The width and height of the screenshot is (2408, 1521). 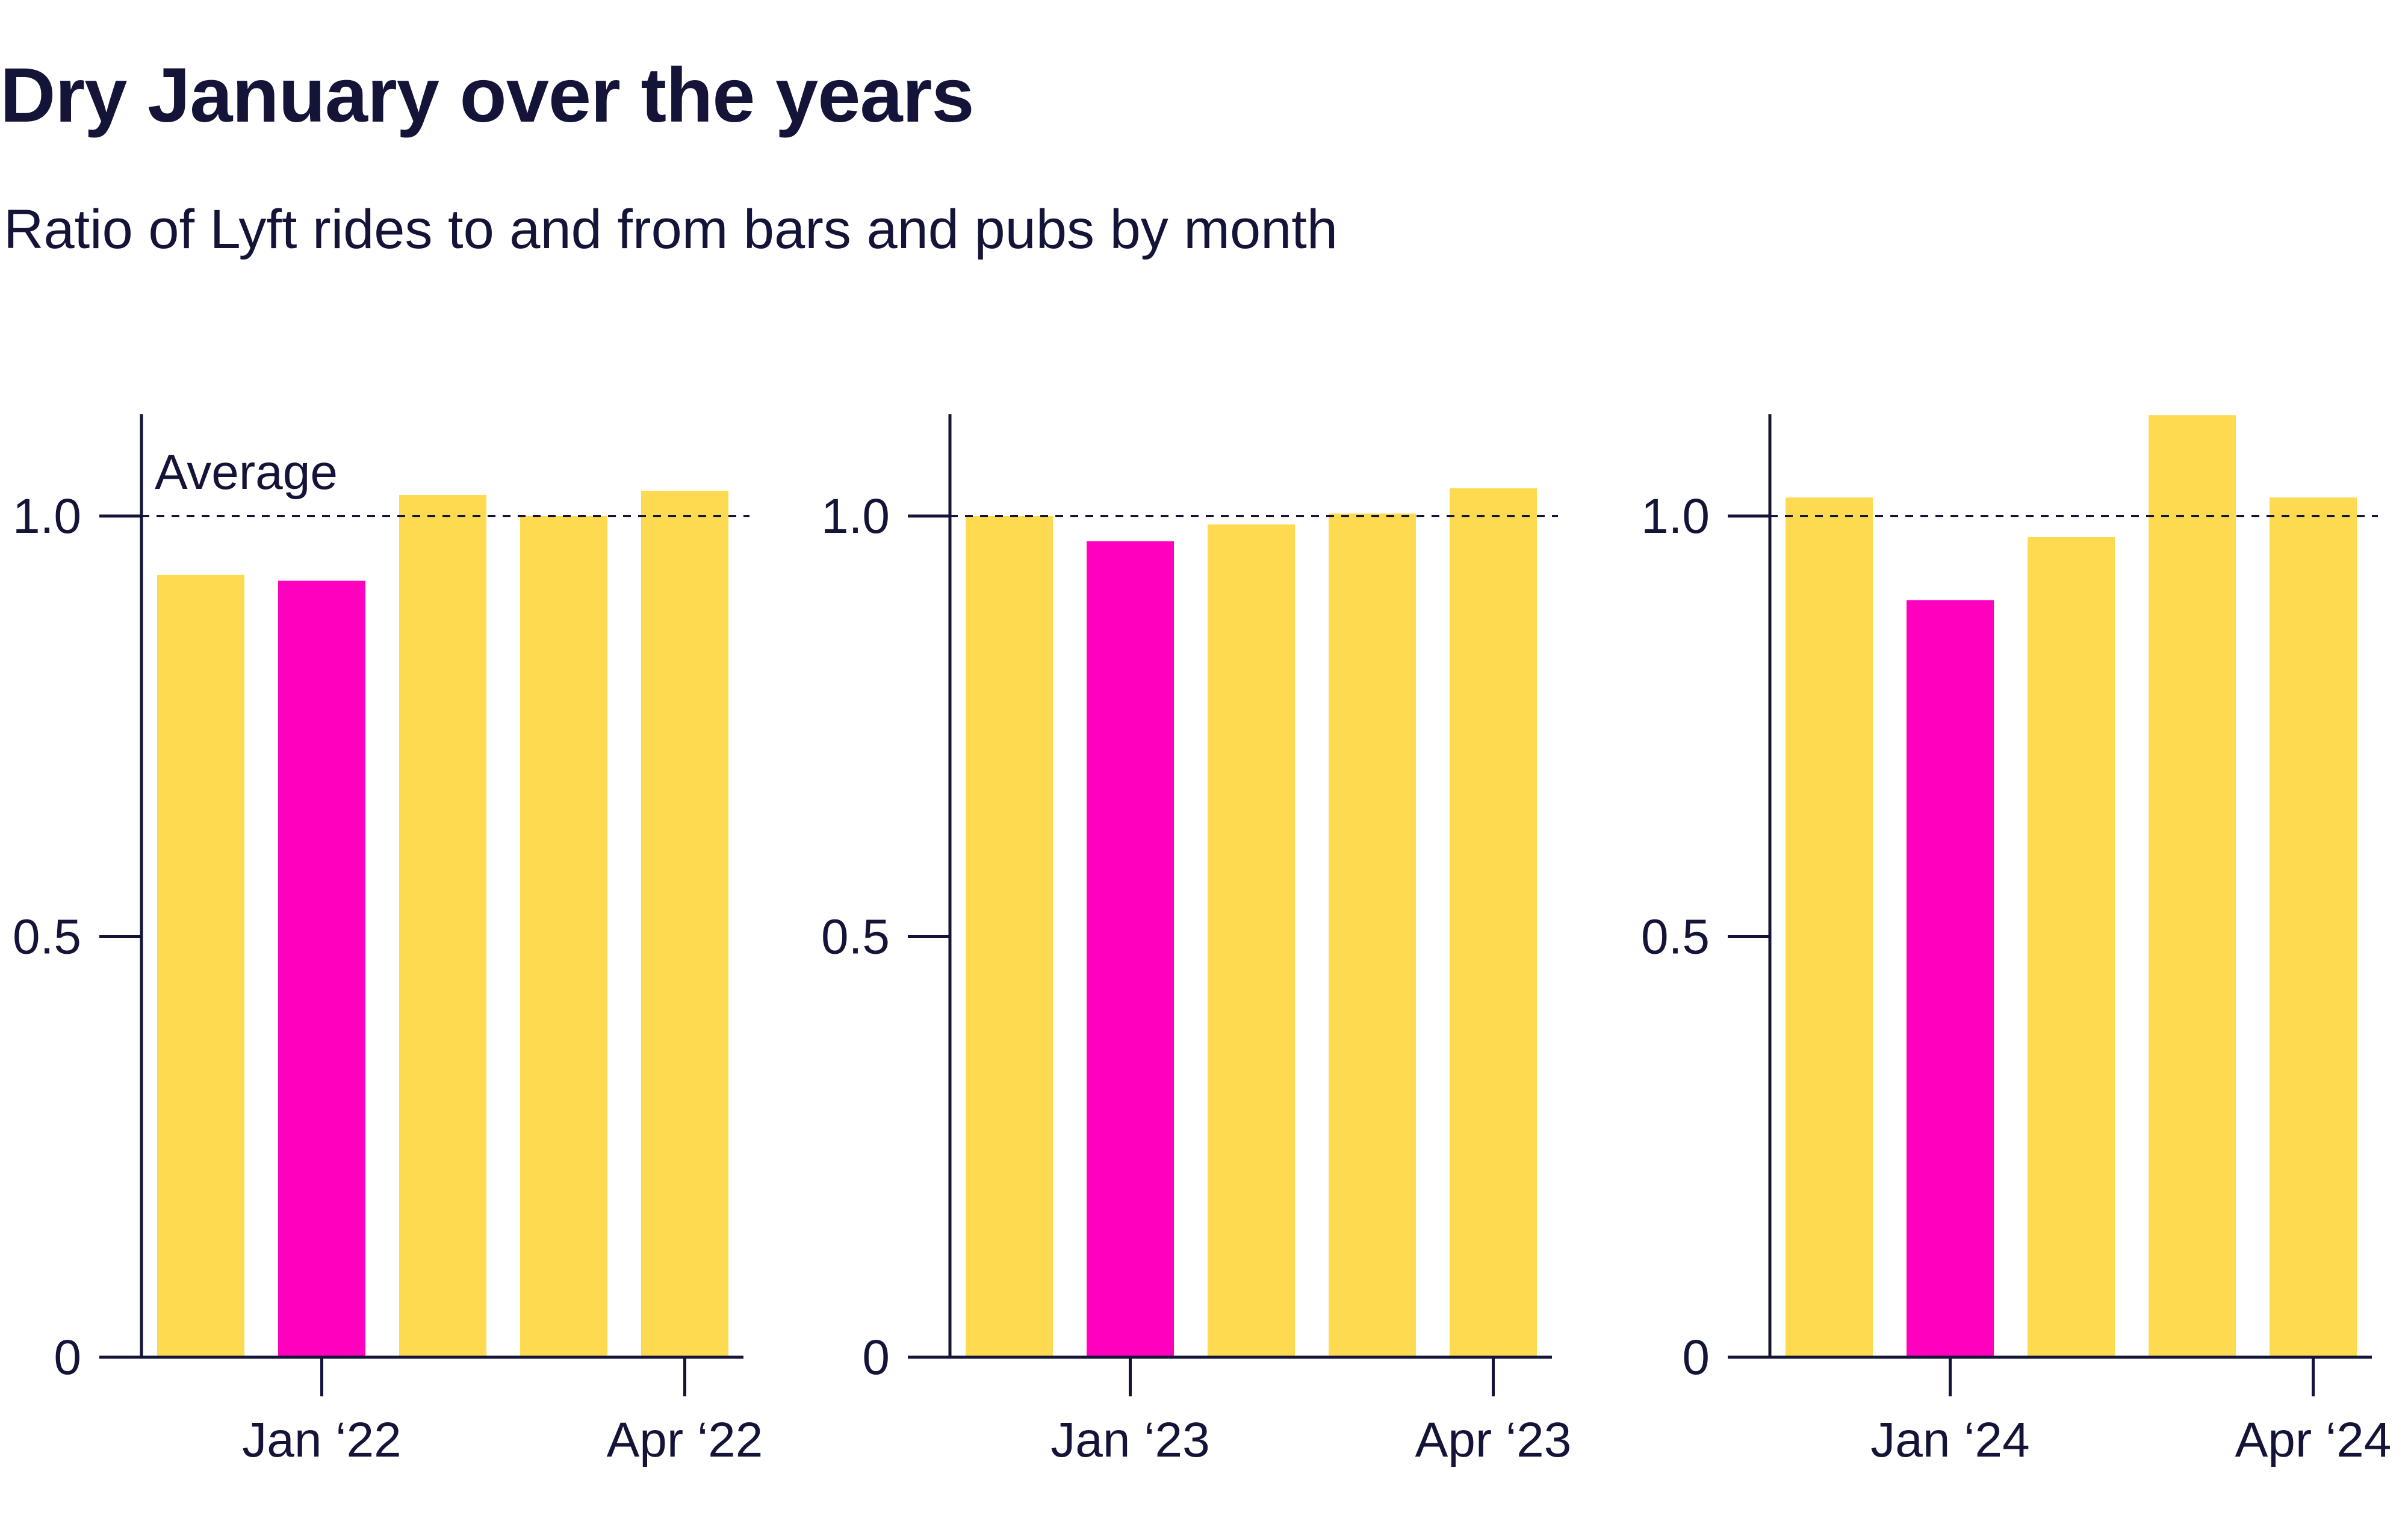 I want to click on y-tick-label-2023-1.0: 1.0, so click(x=855, y=516).